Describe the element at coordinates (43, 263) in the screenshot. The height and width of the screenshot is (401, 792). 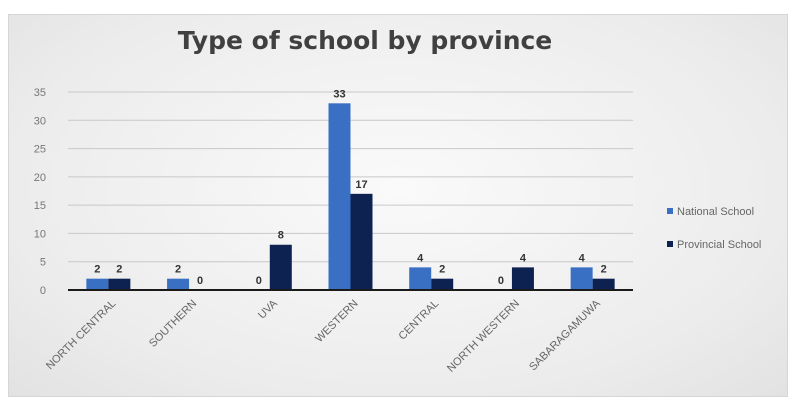
I see `y-tick-label: 5` at that location.